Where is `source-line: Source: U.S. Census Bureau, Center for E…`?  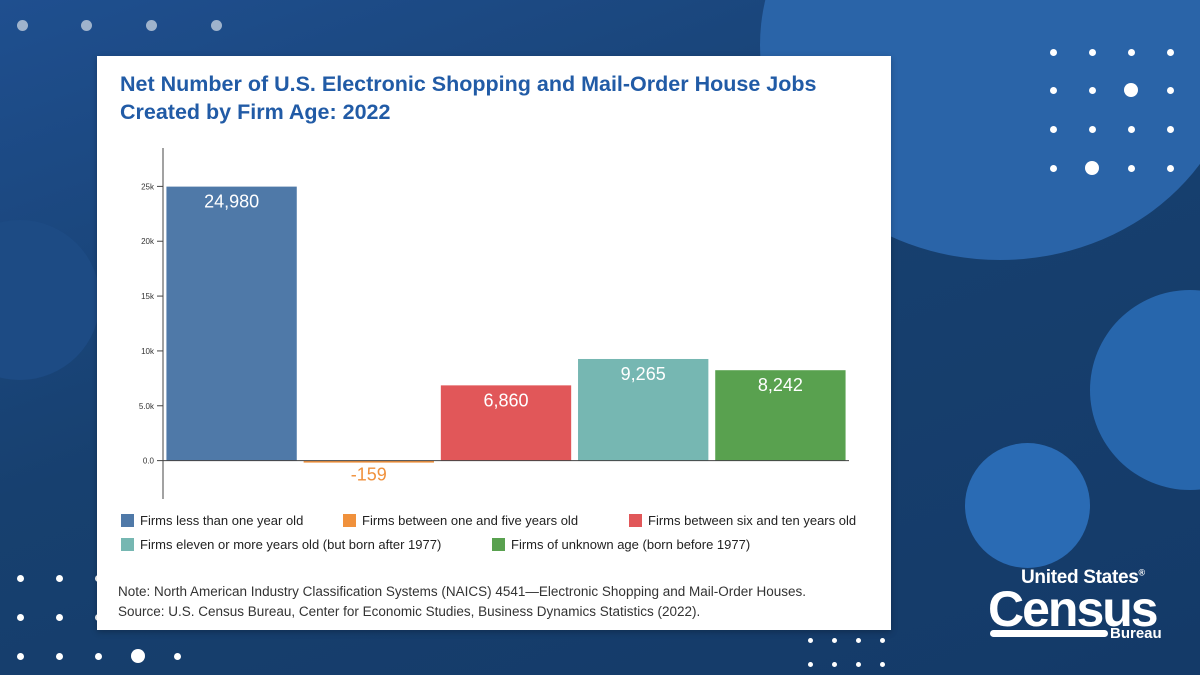 source-line: Source: U.S. Census Bureau, Center for E… is located at coordinates (409, 611).